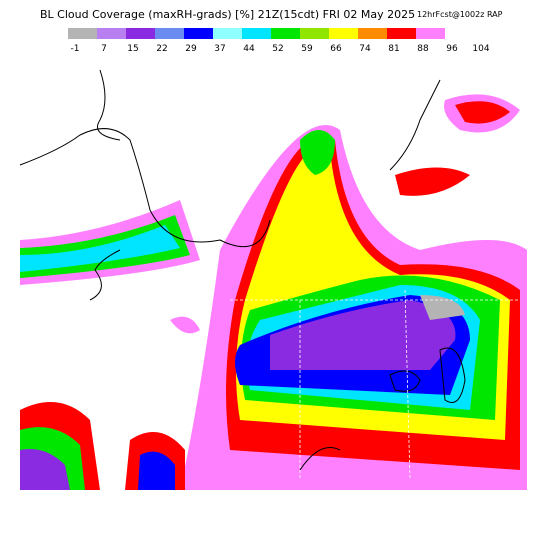  I want to click on colorbar-tick-label: 59, so click(307, 49).